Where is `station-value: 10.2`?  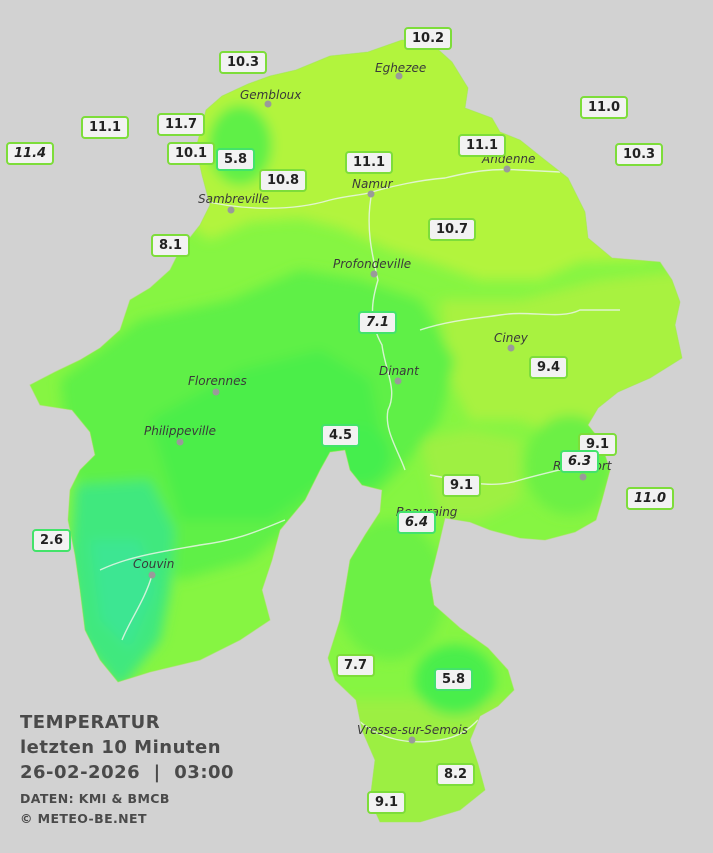 station-value: 10.2 is located at coordinates (428, 38).